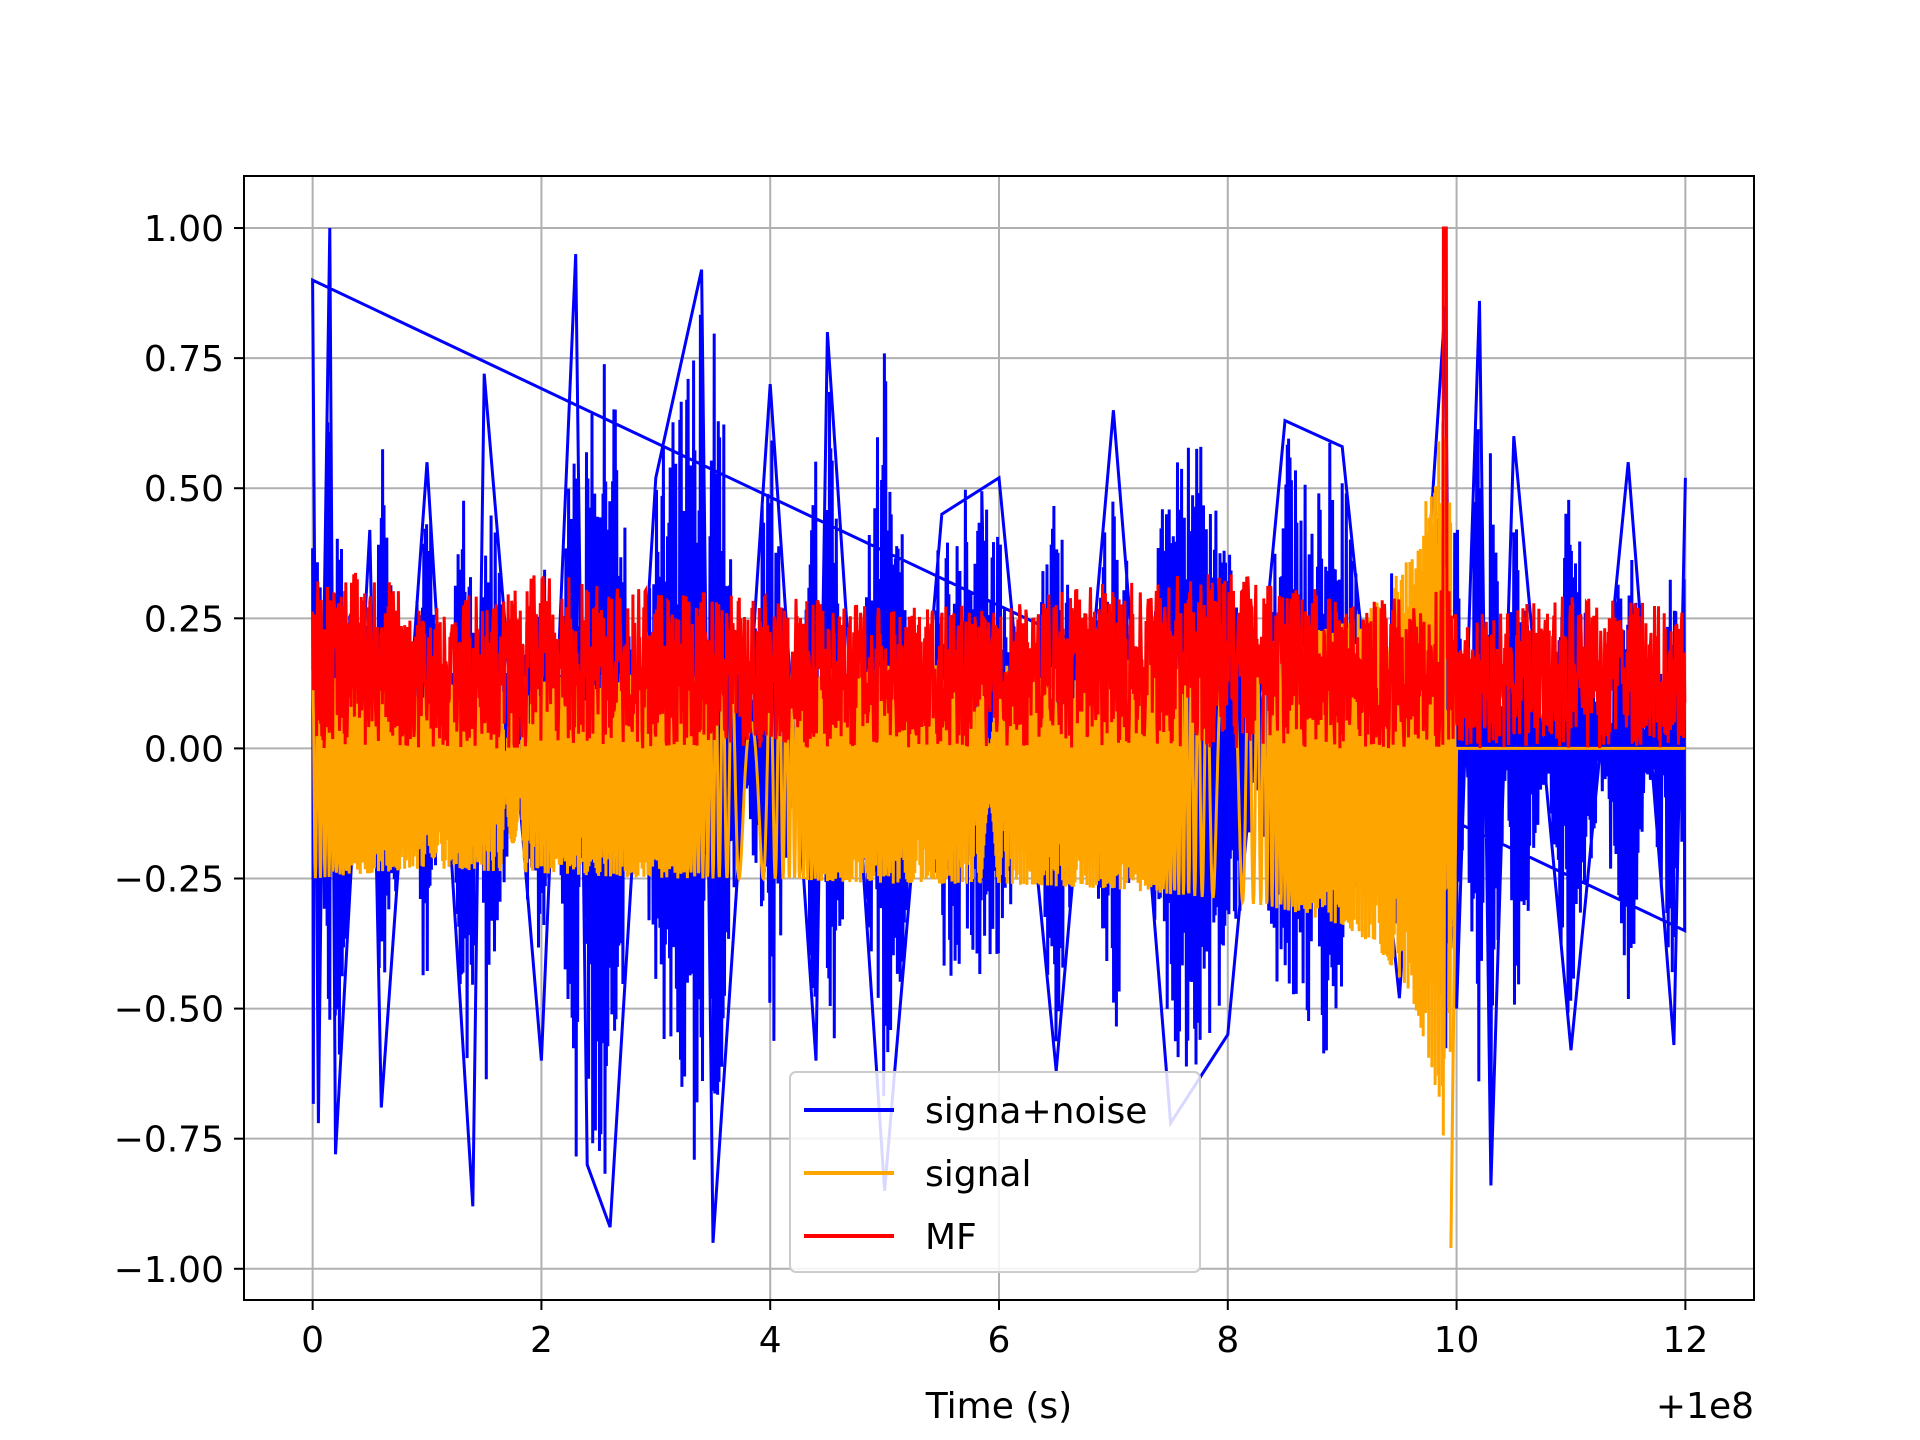 This screenshot has height=1440, width=1920. I want to click on x-tick-label: 6, so click(999, 1340).